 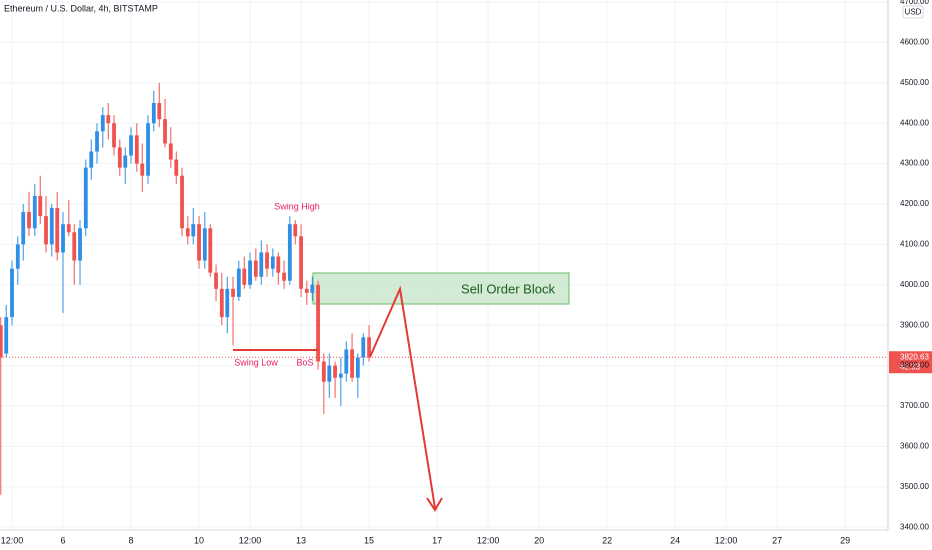 I want to click on x-tick-label: 22, so click(x=607, y=540).